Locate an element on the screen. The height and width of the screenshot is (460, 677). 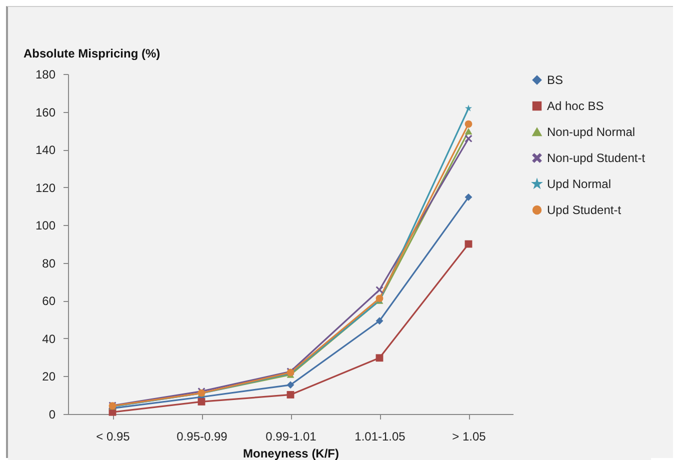
legend-label: BS is located at coordinates (555, 80).